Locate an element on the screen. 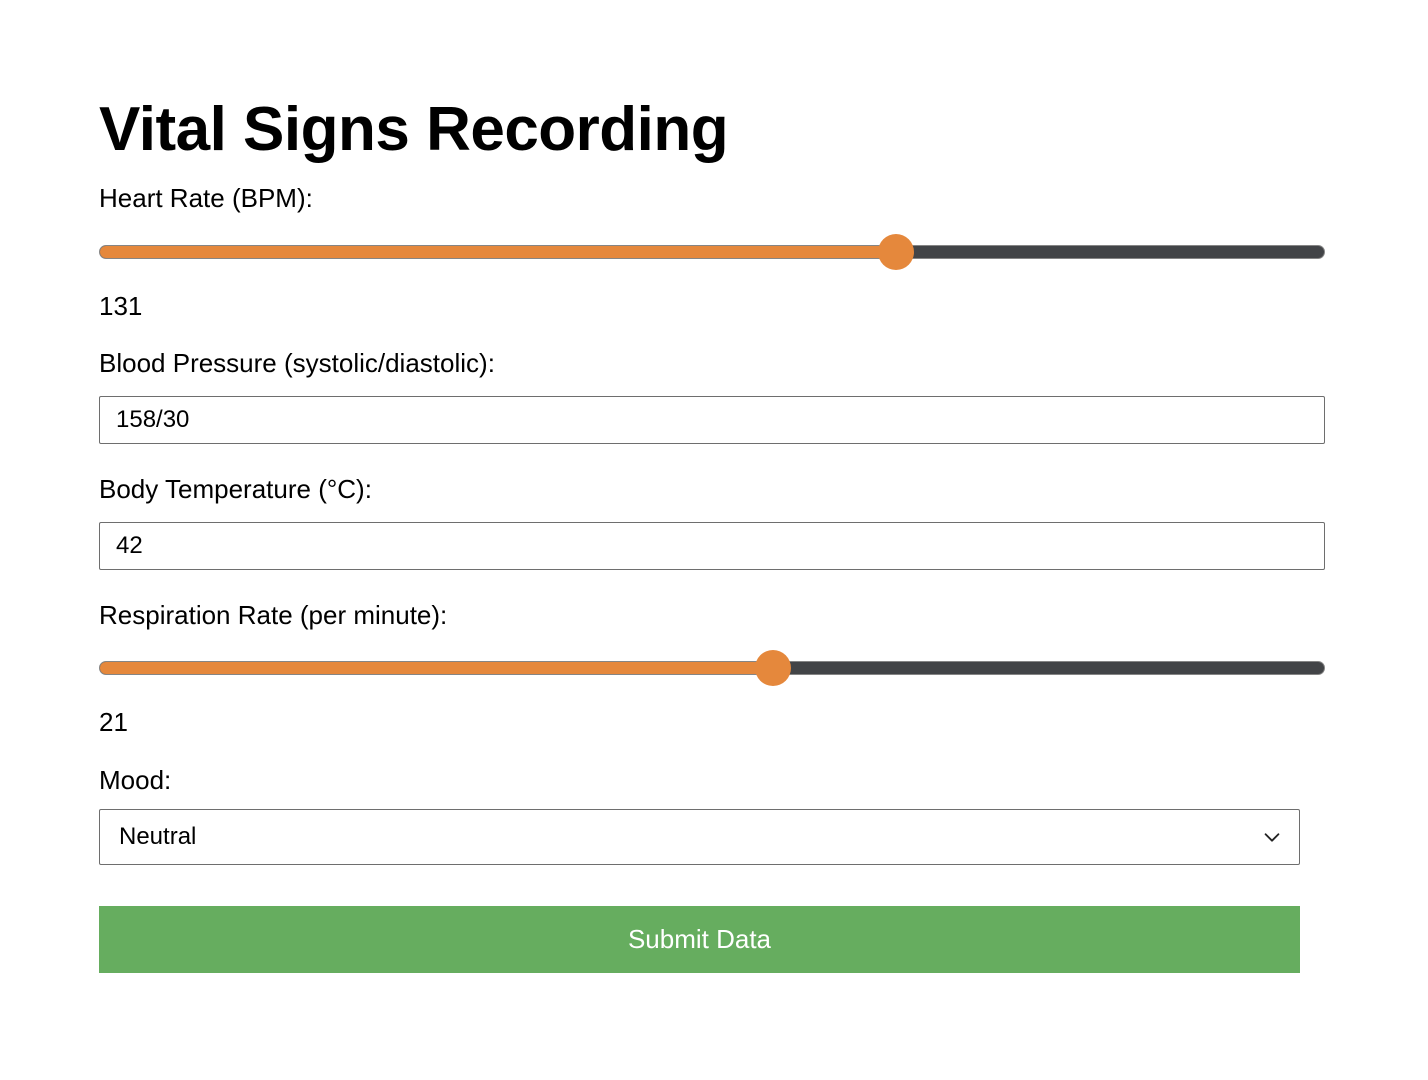 The image size is (1428, 1080). mood-select-box: Neutral is located at coordinates (699, 837).